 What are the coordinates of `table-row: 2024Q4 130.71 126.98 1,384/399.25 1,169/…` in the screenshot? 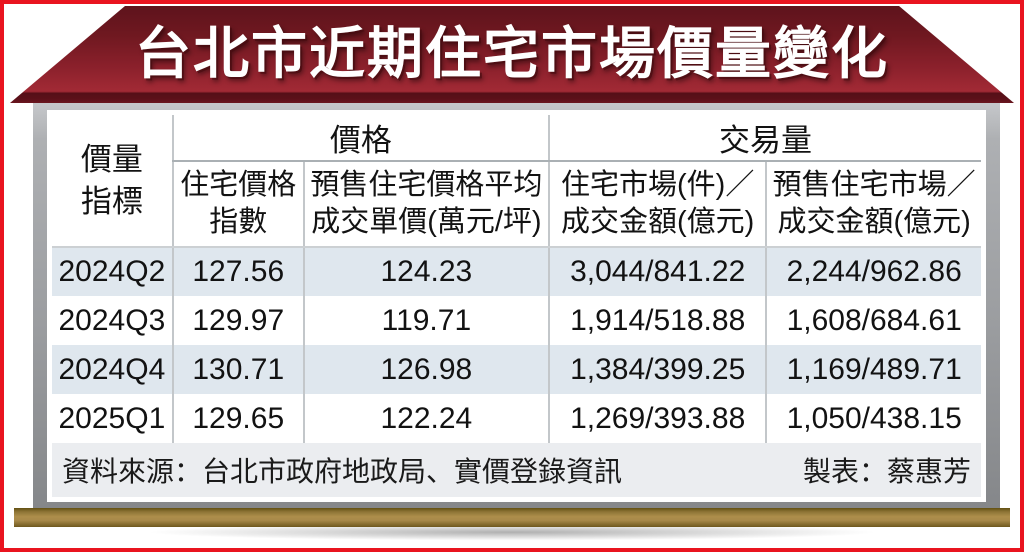 It's located at (516, 369).